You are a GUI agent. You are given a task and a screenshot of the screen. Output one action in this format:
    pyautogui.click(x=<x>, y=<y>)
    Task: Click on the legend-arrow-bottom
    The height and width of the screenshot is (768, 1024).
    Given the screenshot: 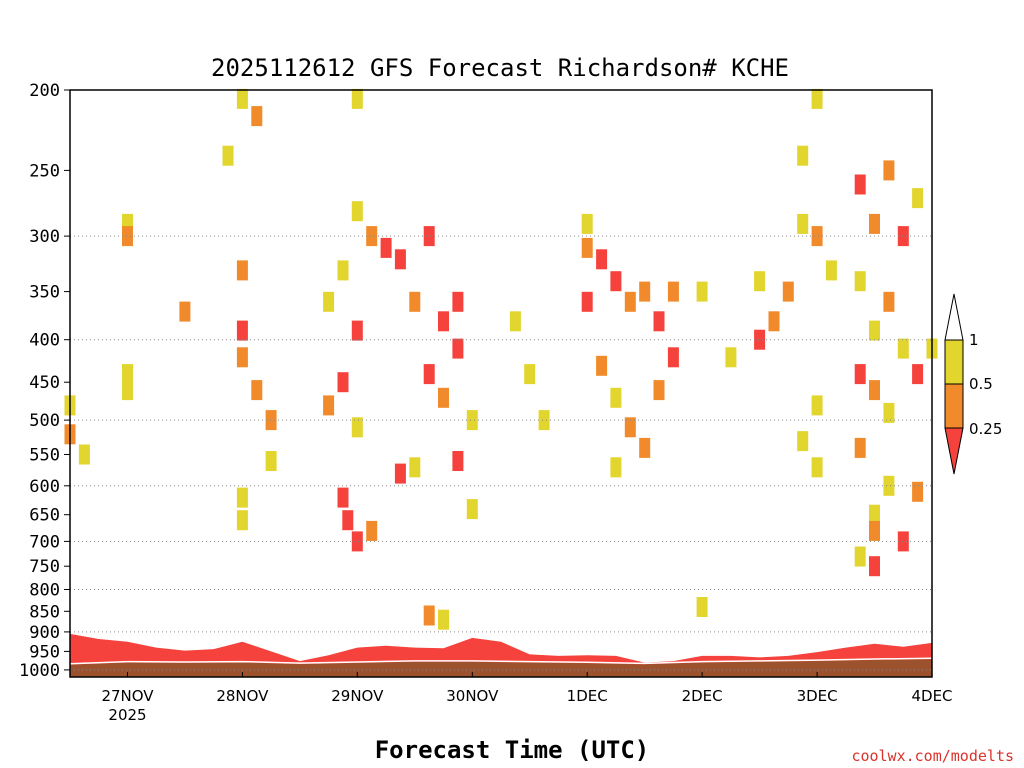 What is the action you would take?
    pyautogui.click(x=954, y=451)
    